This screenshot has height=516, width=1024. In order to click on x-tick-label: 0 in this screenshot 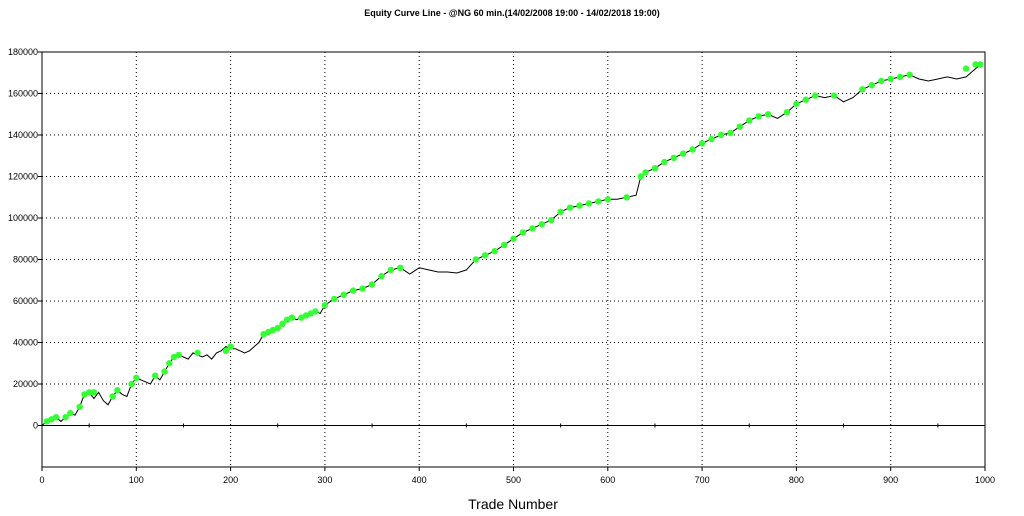, I will do `click(41, 480)`.